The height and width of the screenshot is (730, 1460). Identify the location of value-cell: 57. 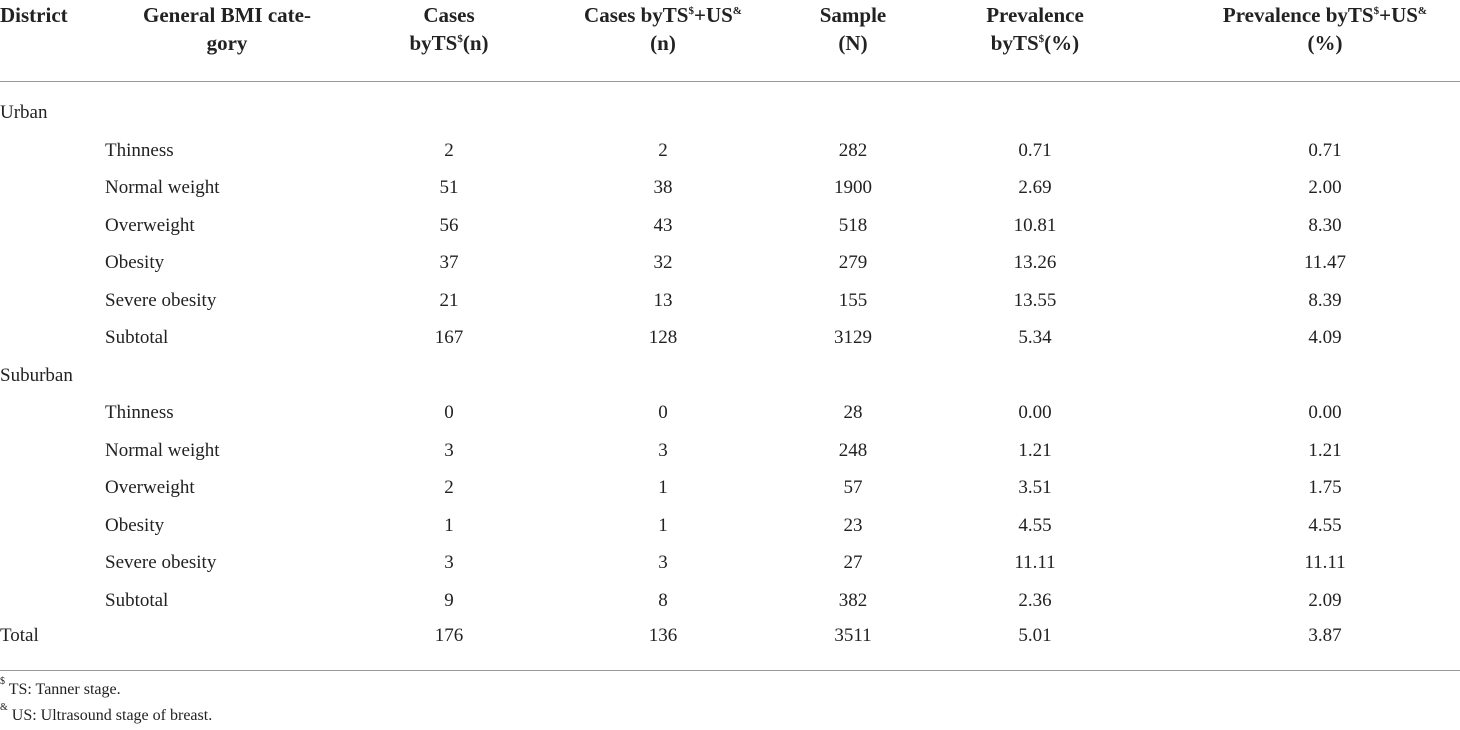
(853, 487).